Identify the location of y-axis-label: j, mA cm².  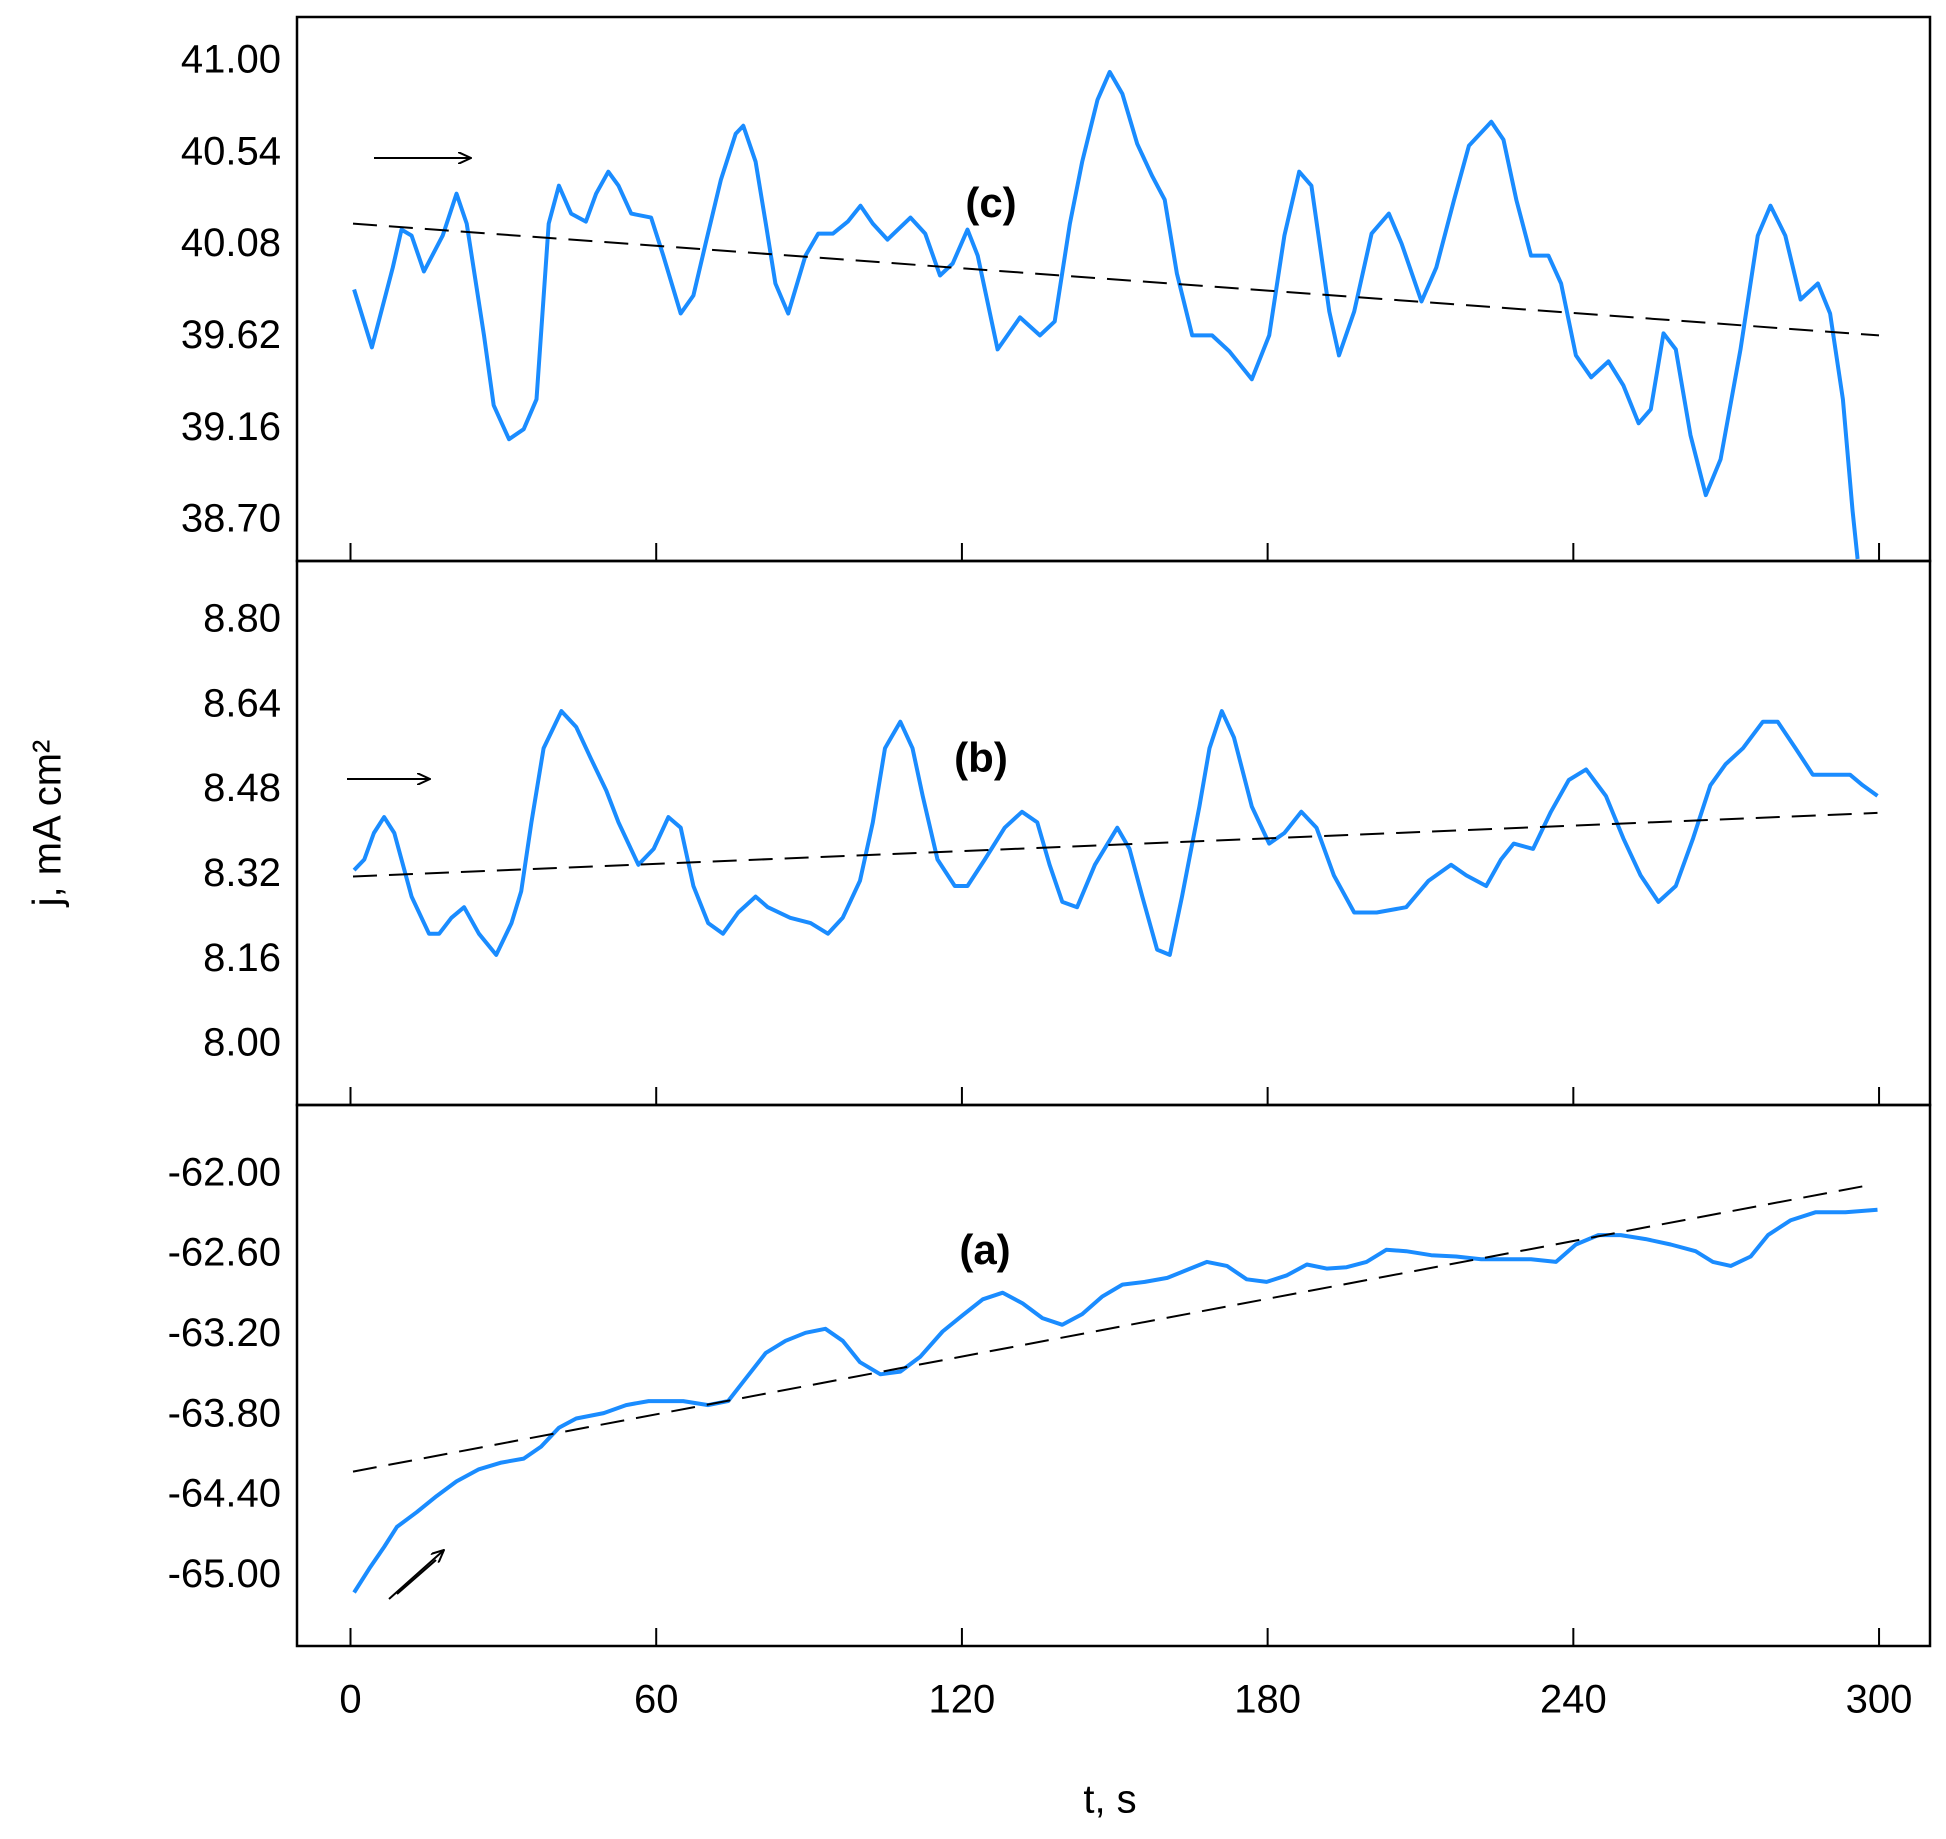
(48, 824).